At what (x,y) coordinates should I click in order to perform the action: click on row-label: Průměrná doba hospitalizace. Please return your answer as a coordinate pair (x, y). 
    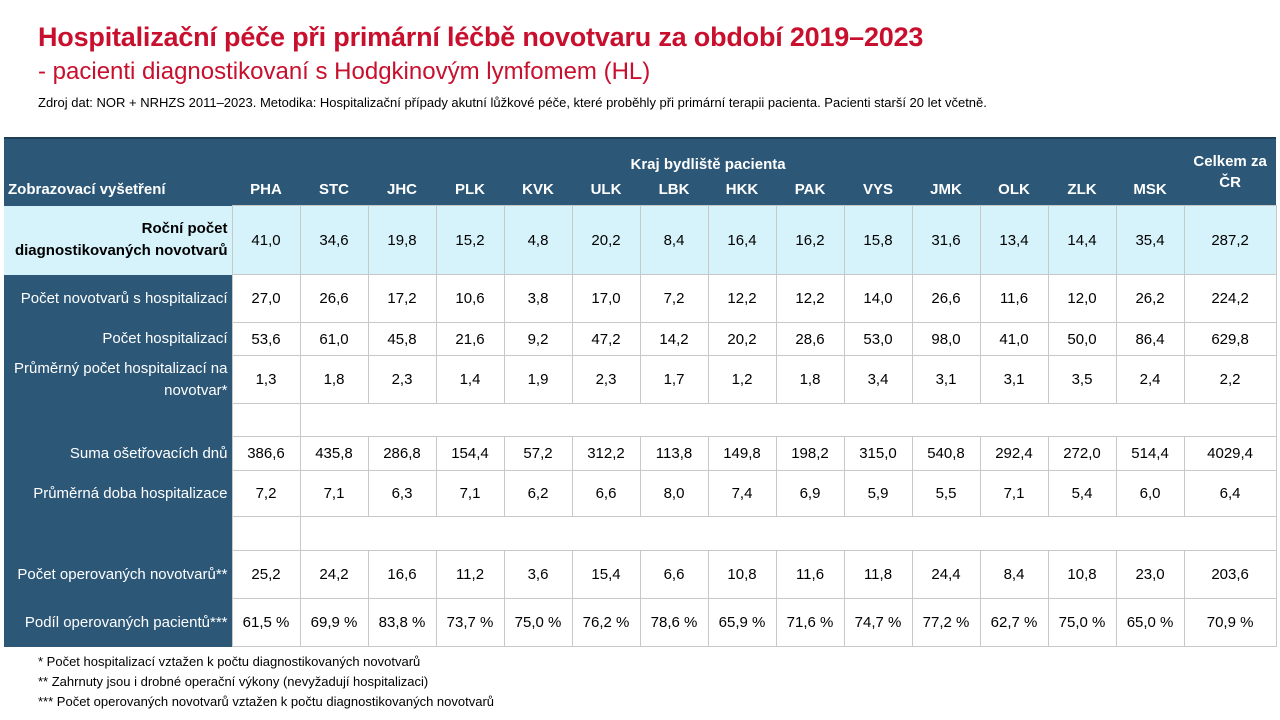
    Looking at the image, I should click on (118, 493).